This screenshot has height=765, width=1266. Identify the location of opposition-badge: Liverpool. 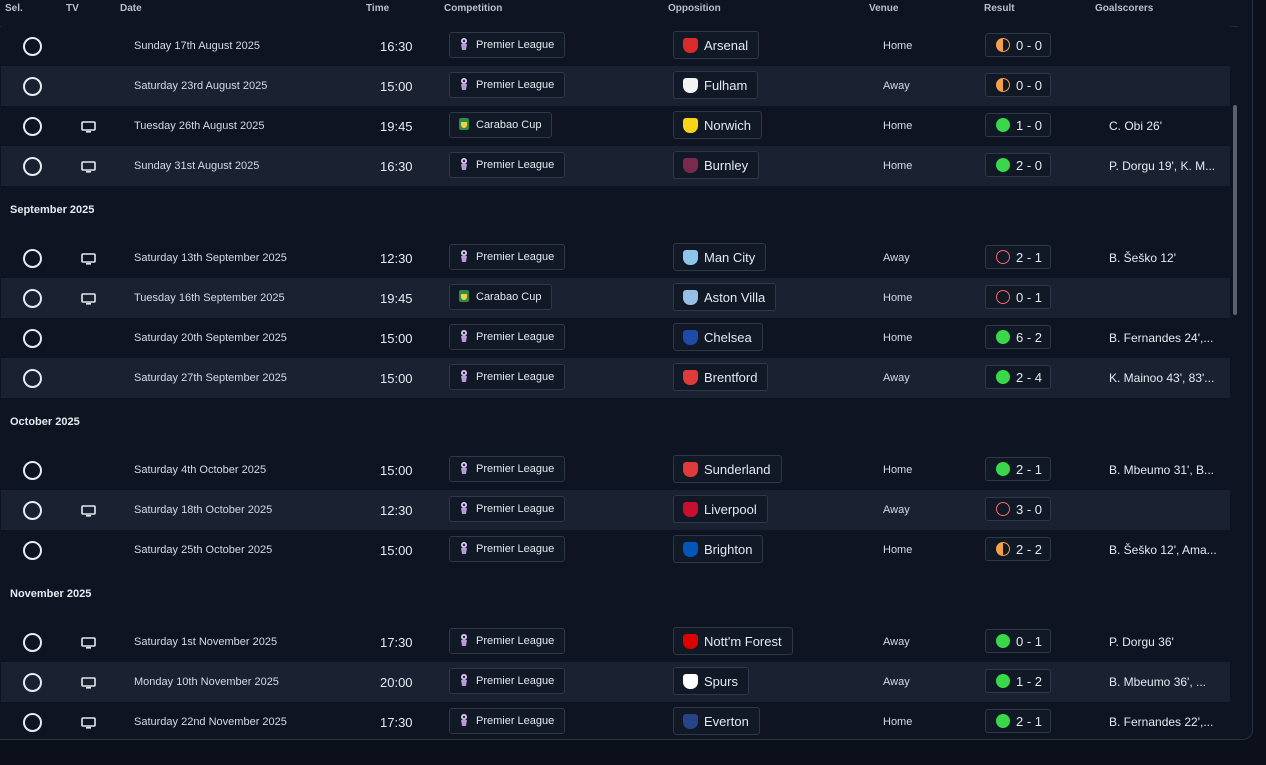
(720, 509).